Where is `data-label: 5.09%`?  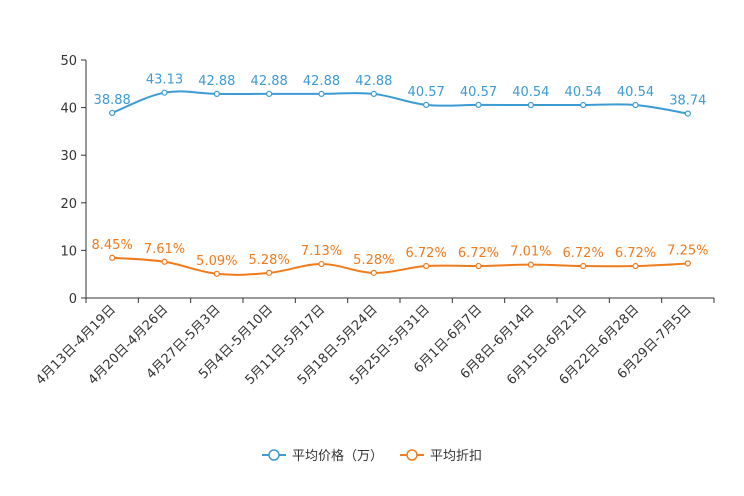 data-label: 5.09% is located at coordinates (216, 261).